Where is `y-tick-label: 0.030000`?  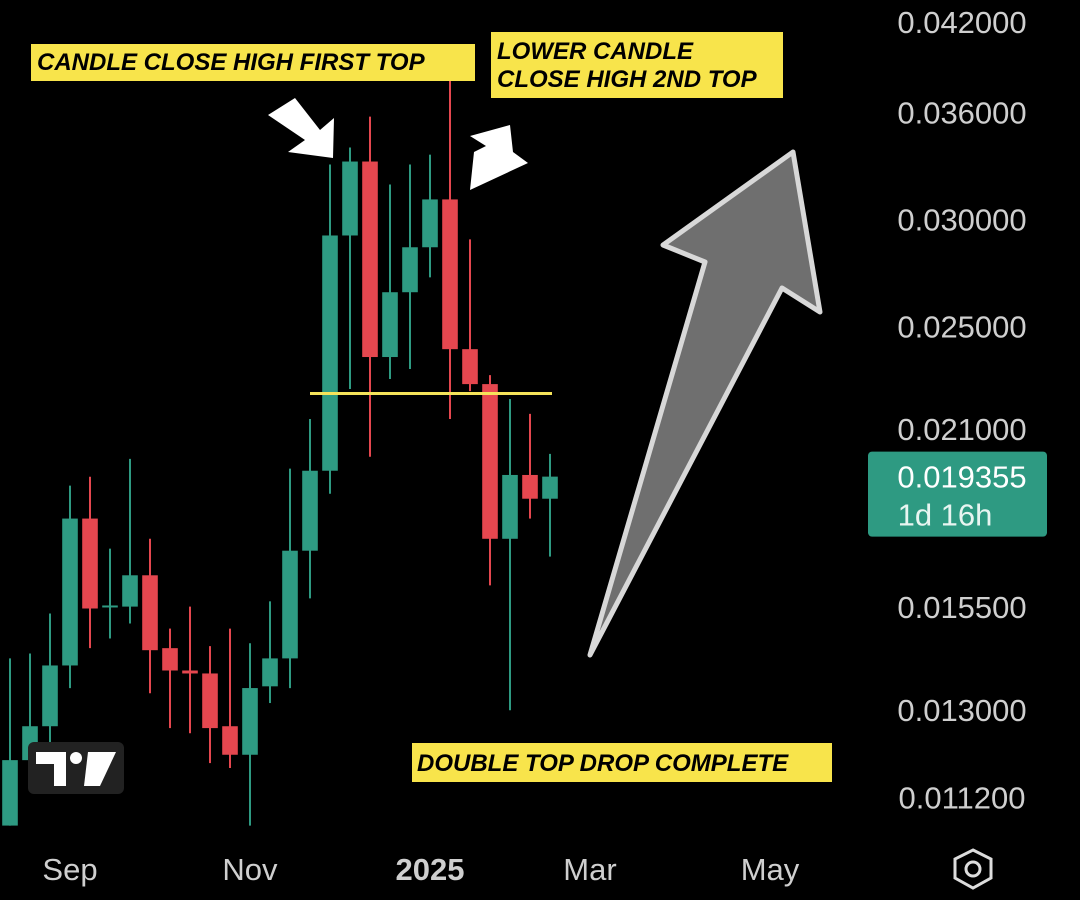 y-tick-label: 0.030000 is located at coordinates (961, 219).